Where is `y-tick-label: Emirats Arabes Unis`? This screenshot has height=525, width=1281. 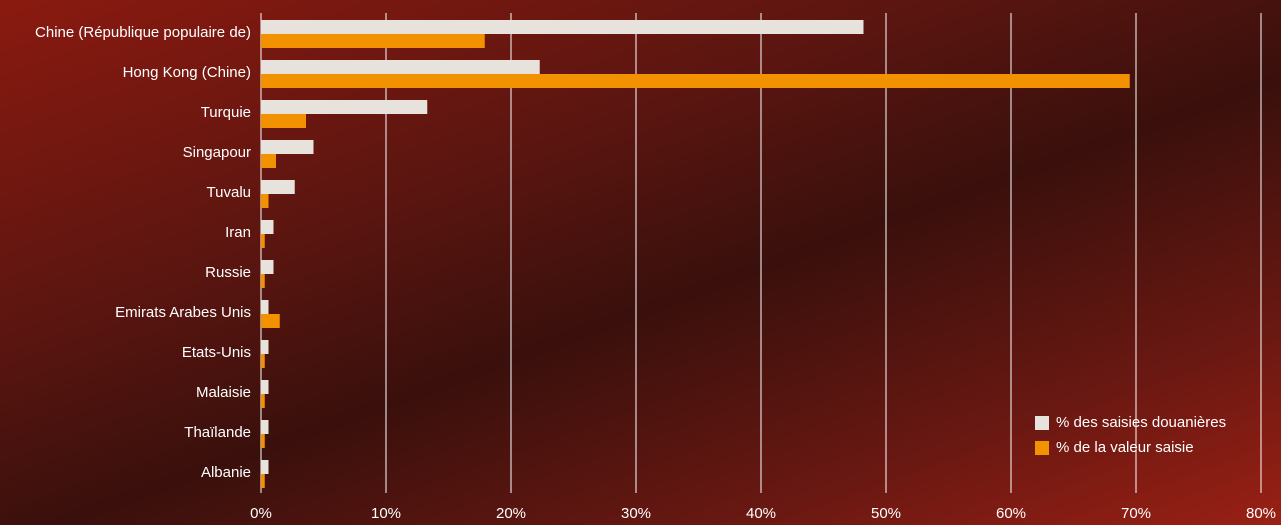
y-tick-label: Emirats Arabes Unis is located at coordinates (183, 312).